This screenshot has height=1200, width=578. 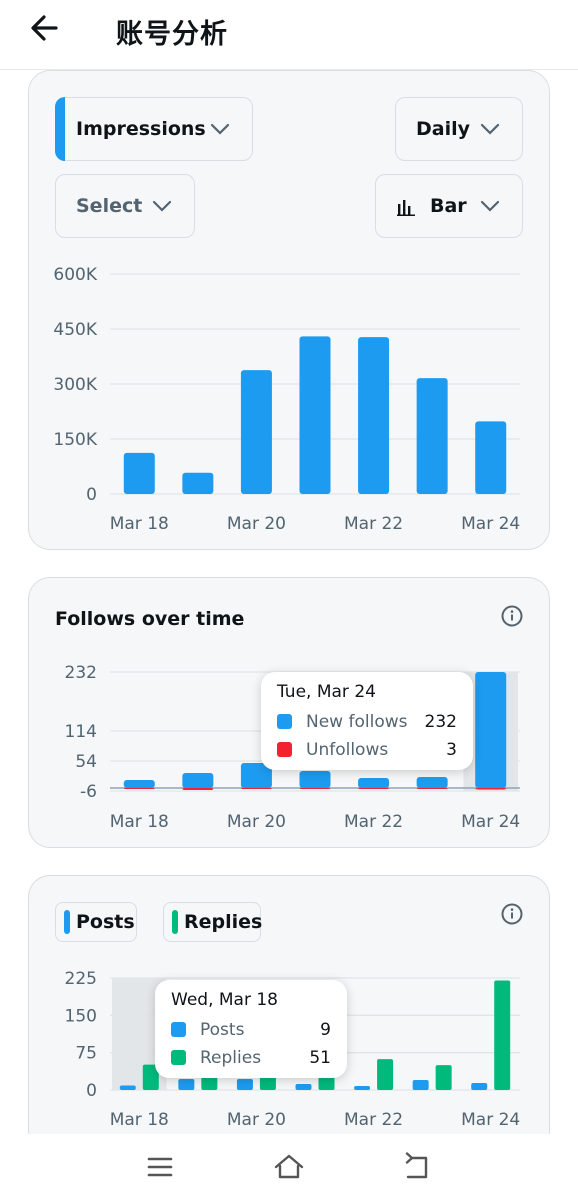 What do you see at coordinates (75, 275) in the screenshot?
I see `y-tick-label: 600K` at bounding box center [75, 275].